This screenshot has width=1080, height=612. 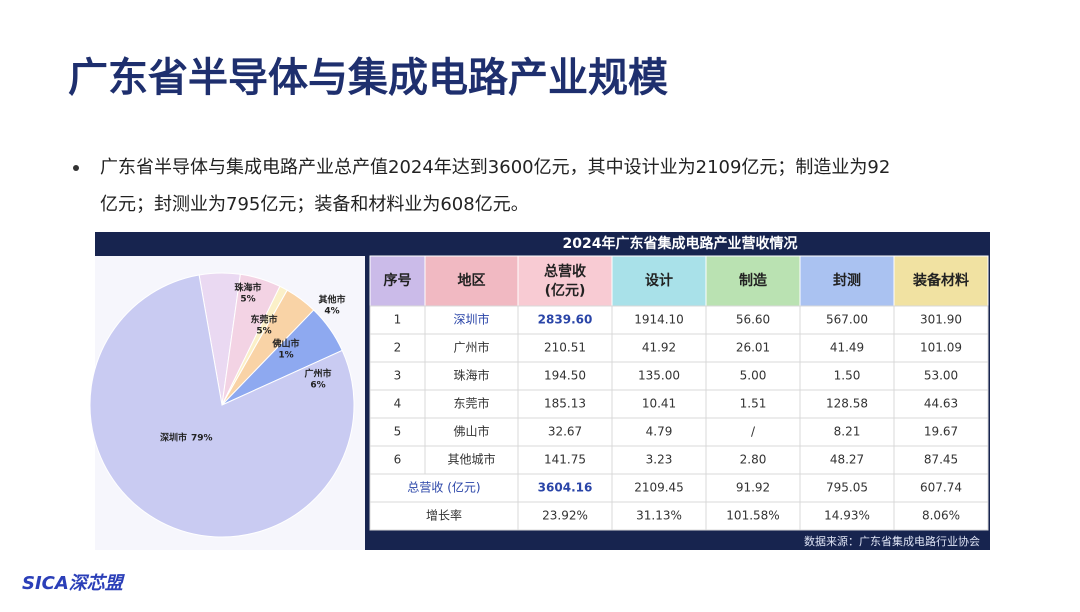 What do you see at coordinates (247, 288) in the screenshot?
I see `pie-label: 珠海市` at bounding box center [247, 288].